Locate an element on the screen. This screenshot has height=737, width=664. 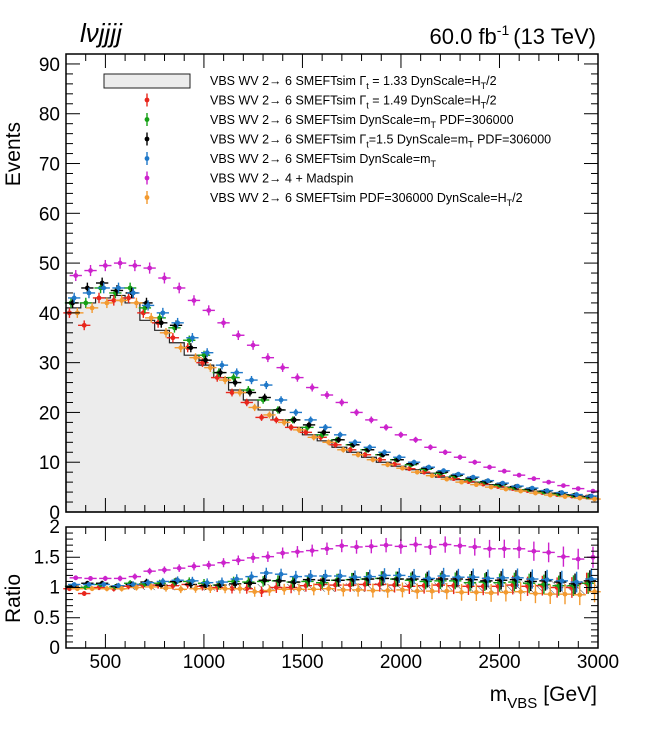
ratio-y-tick-label: 1.5 is located at coordinates (47, 557).